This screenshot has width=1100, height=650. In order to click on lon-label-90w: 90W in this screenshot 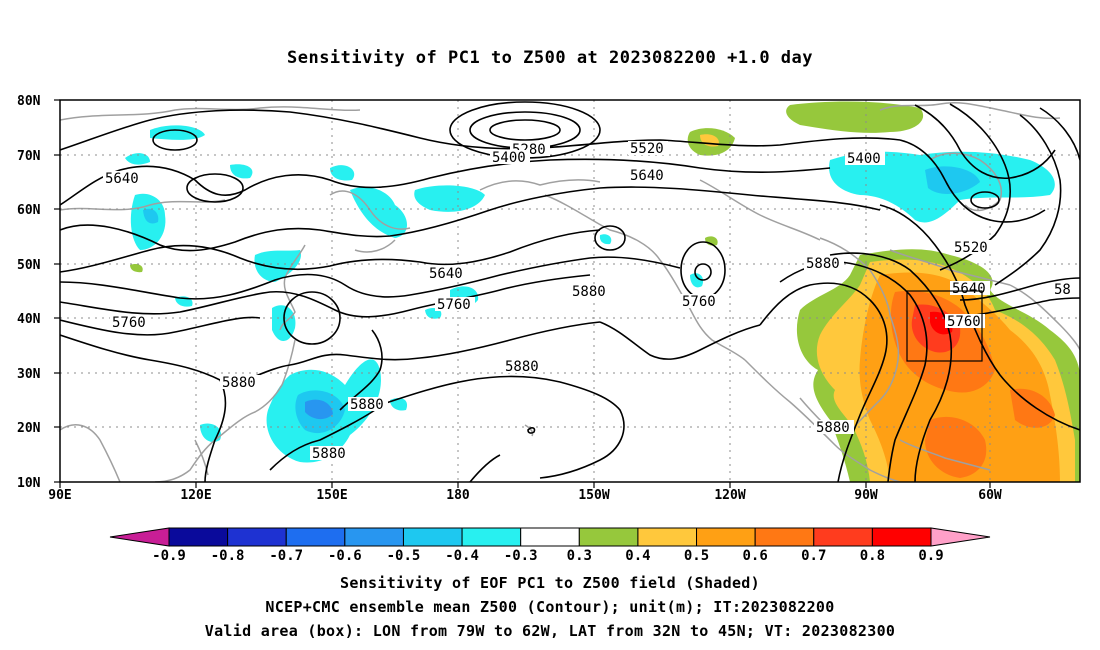, I will do `click(866, 495)`.